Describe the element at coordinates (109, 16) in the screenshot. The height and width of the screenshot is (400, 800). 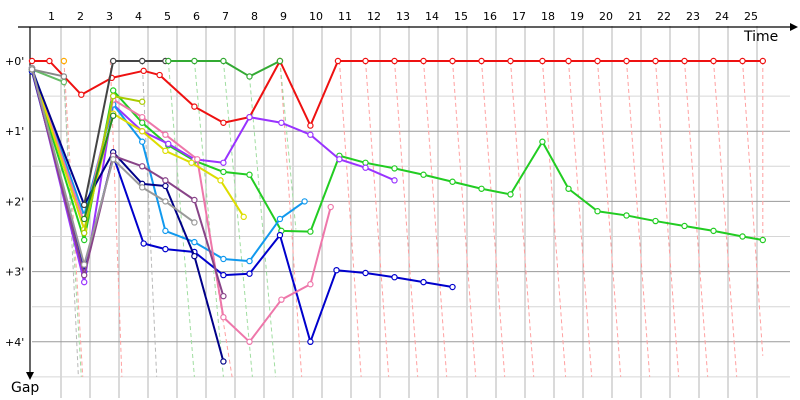
I see `x-tick-label: 3` at that location.